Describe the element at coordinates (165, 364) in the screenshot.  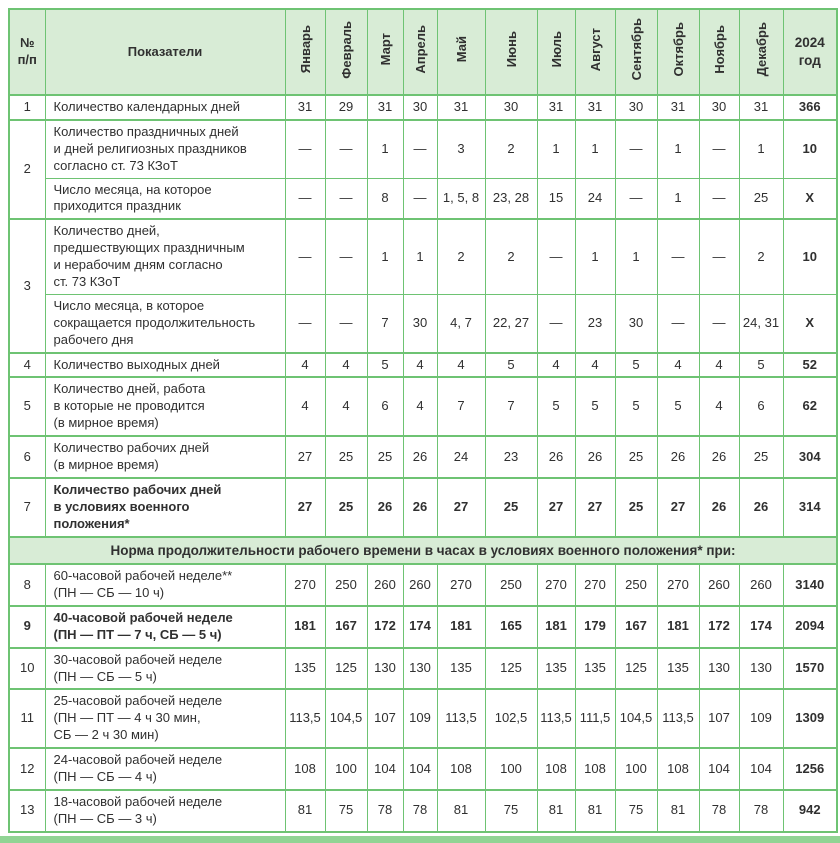
I see `indicator-label: Количество выходных дней` at that location.